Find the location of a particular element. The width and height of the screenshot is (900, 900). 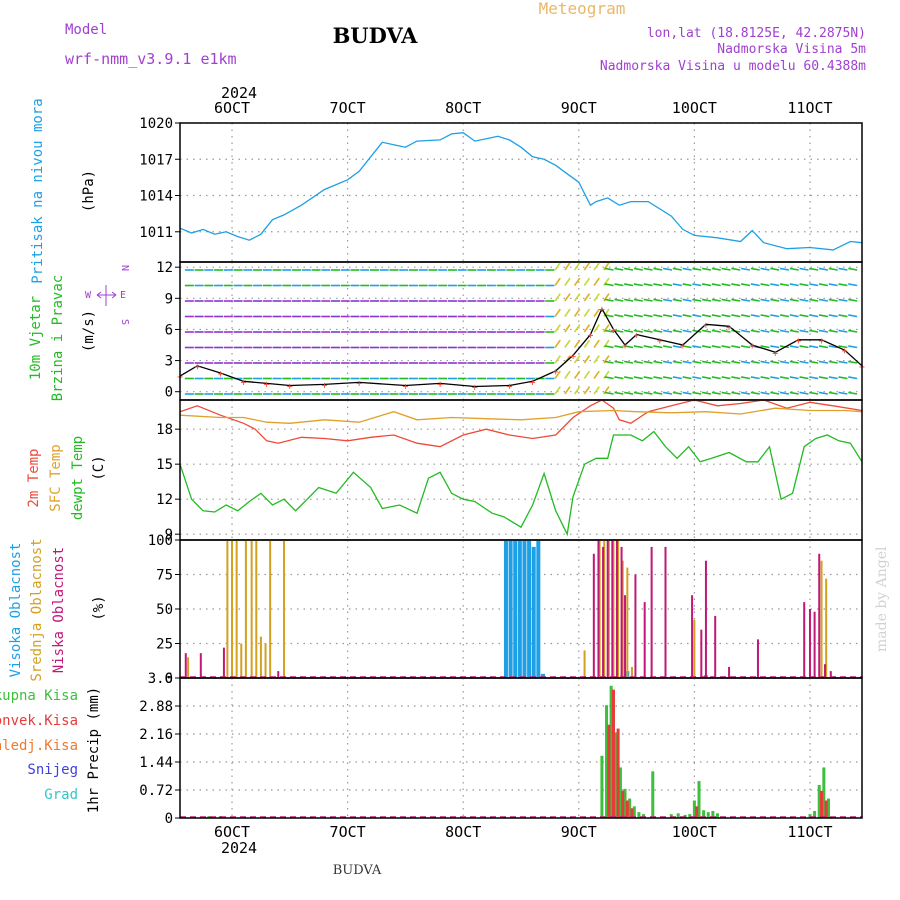

cloud-unit: (%) is located at coordinates (99, 607).